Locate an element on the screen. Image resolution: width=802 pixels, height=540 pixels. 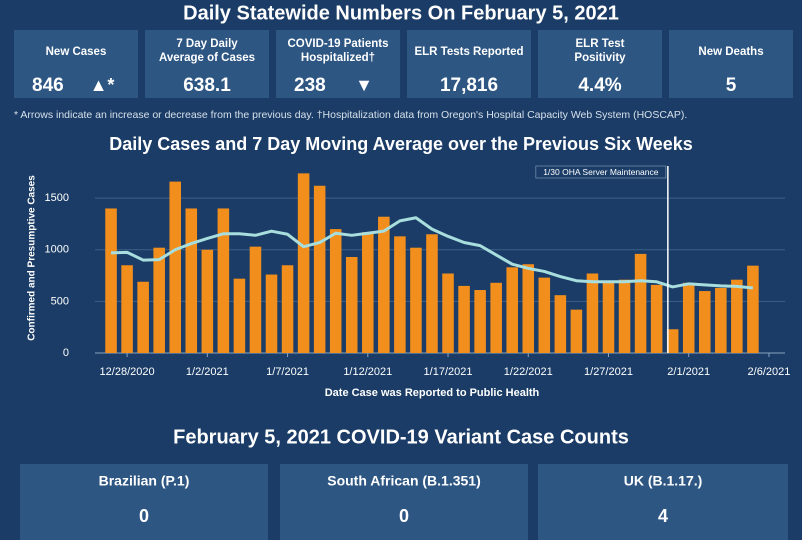
kpi-arrow: ▲* is located at coordinates (102, 85).